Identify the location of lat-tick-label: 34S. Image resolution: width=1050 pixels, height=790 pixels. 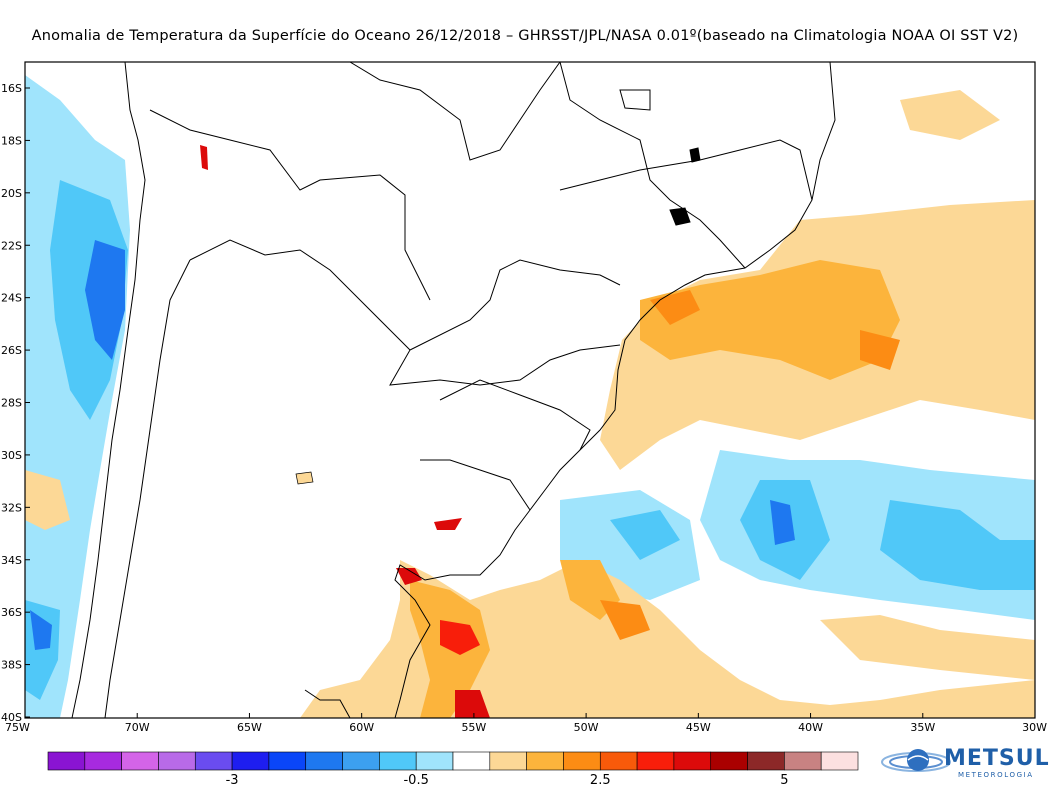
(11, 560).